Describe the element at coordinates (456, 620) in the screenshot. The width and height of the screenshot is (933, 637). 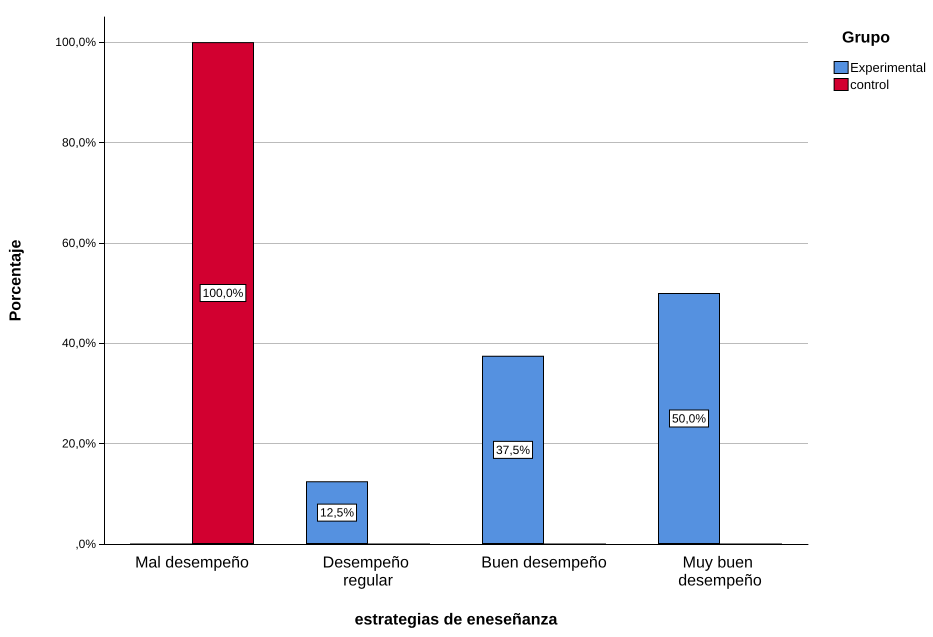
I see `x-axis-title: estrategias de eneseñanza` at that location.